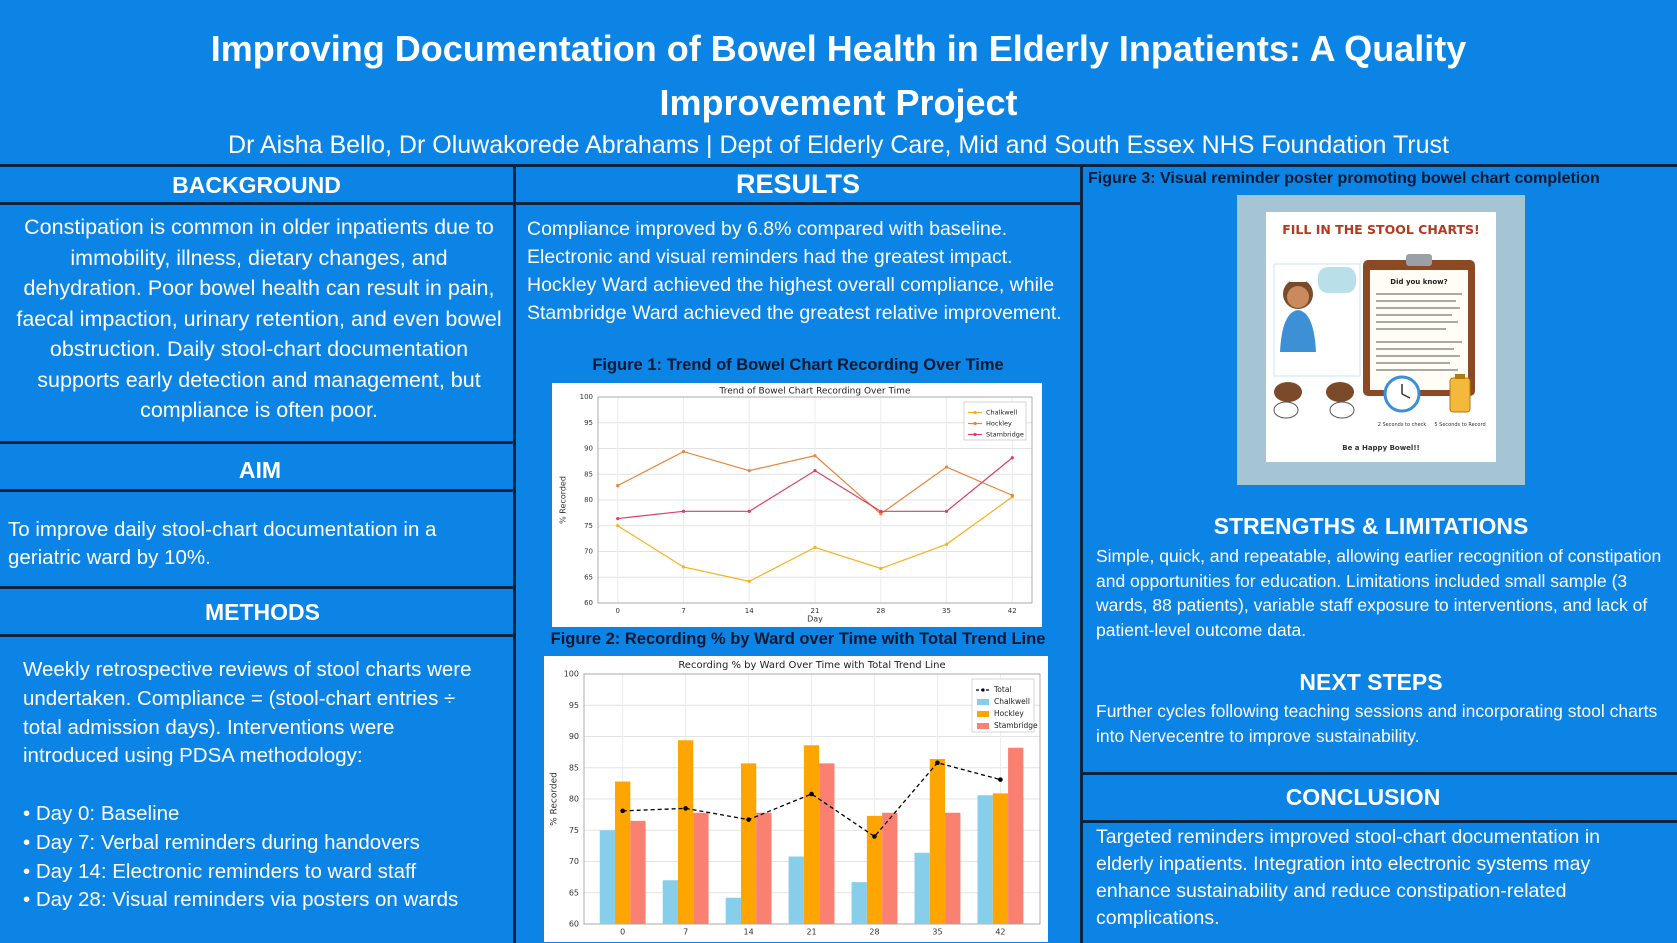  What do you see at coordinates (256, 185) in the screenshot?
I see `section-heading: BACKGROUND` at bounding box center [256, 185].